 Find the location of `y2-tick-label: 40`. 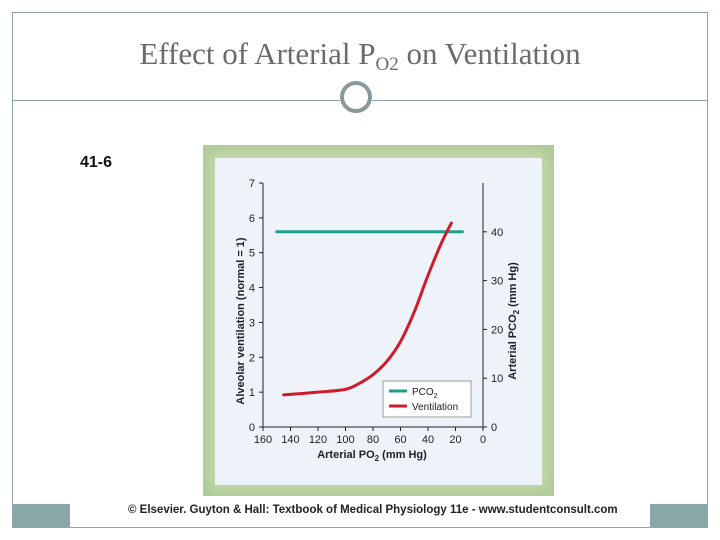

y2-tick-label: 40 is located at coordinates (497, 233).